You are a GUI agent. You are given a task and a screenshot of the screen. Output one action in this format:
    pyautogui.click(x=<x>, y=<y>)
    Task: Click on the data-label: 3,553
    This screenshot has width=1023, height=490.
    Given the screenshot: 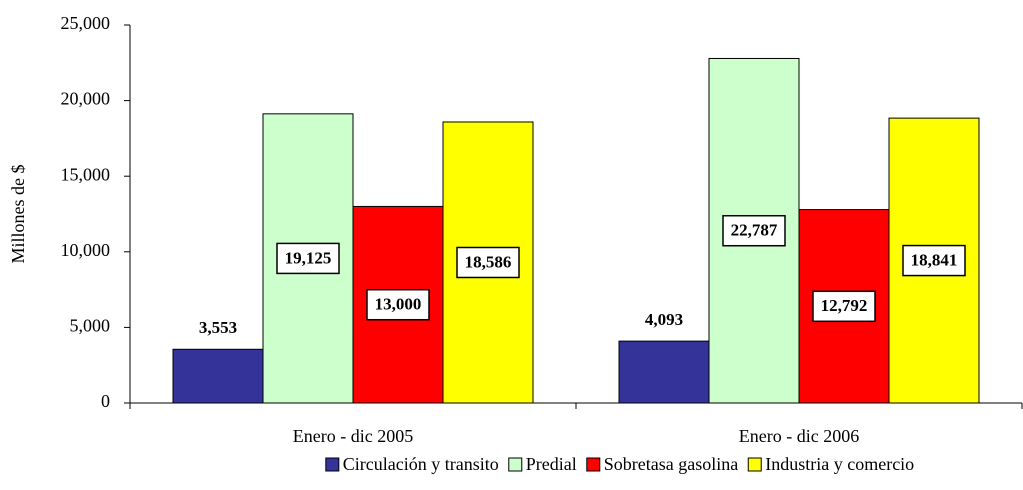 What is the action you would take?
    pyautogui.click(x=218, y=327)
    